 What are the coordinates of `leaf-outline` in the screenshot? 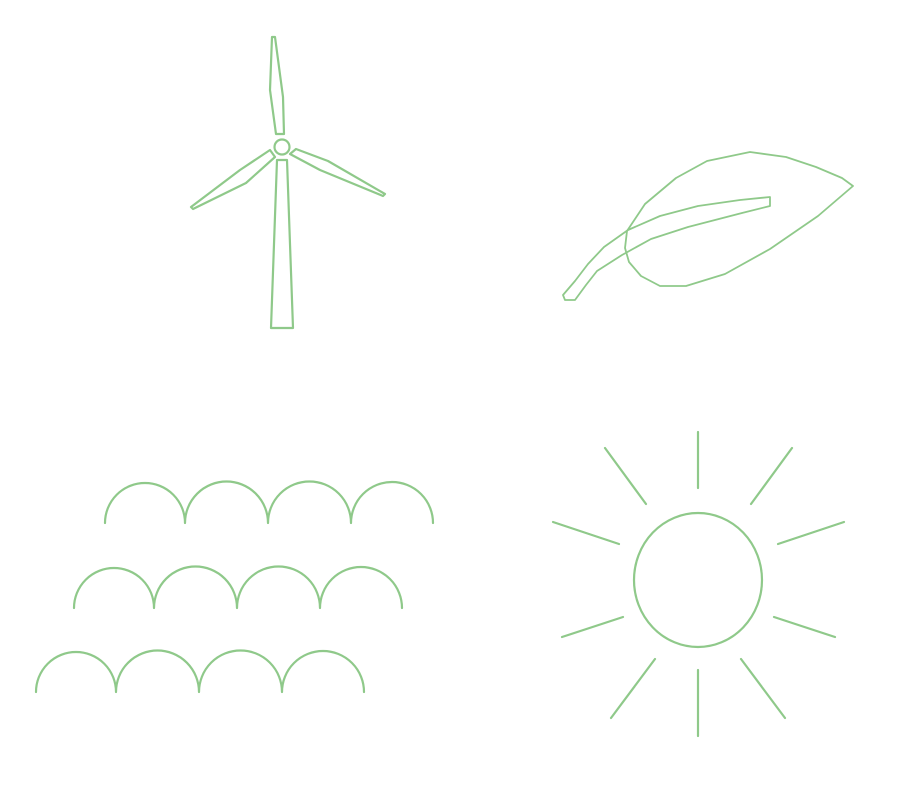 It's located at (739, 219).